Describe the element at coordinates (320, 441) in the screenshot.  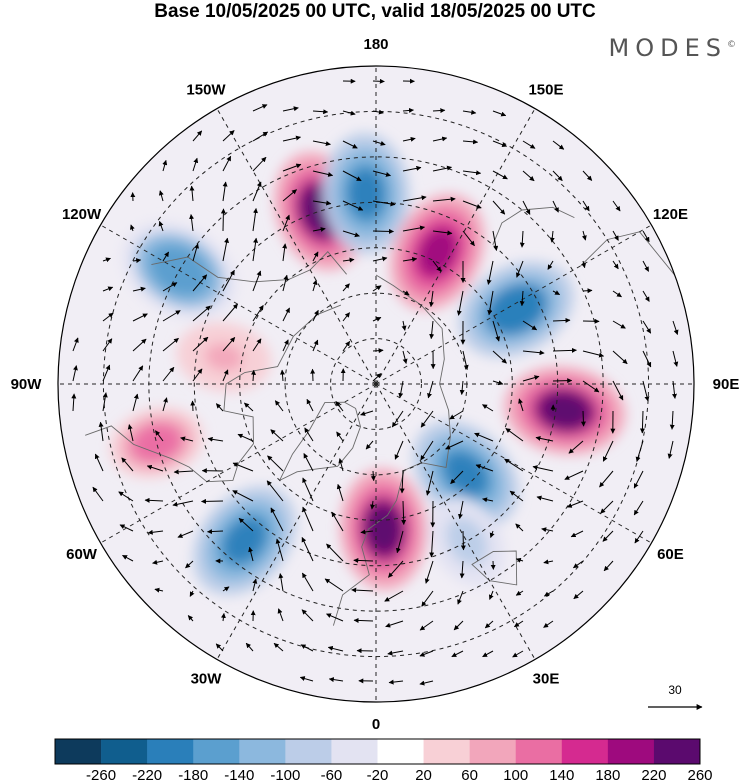
I see `coastline` at that location.